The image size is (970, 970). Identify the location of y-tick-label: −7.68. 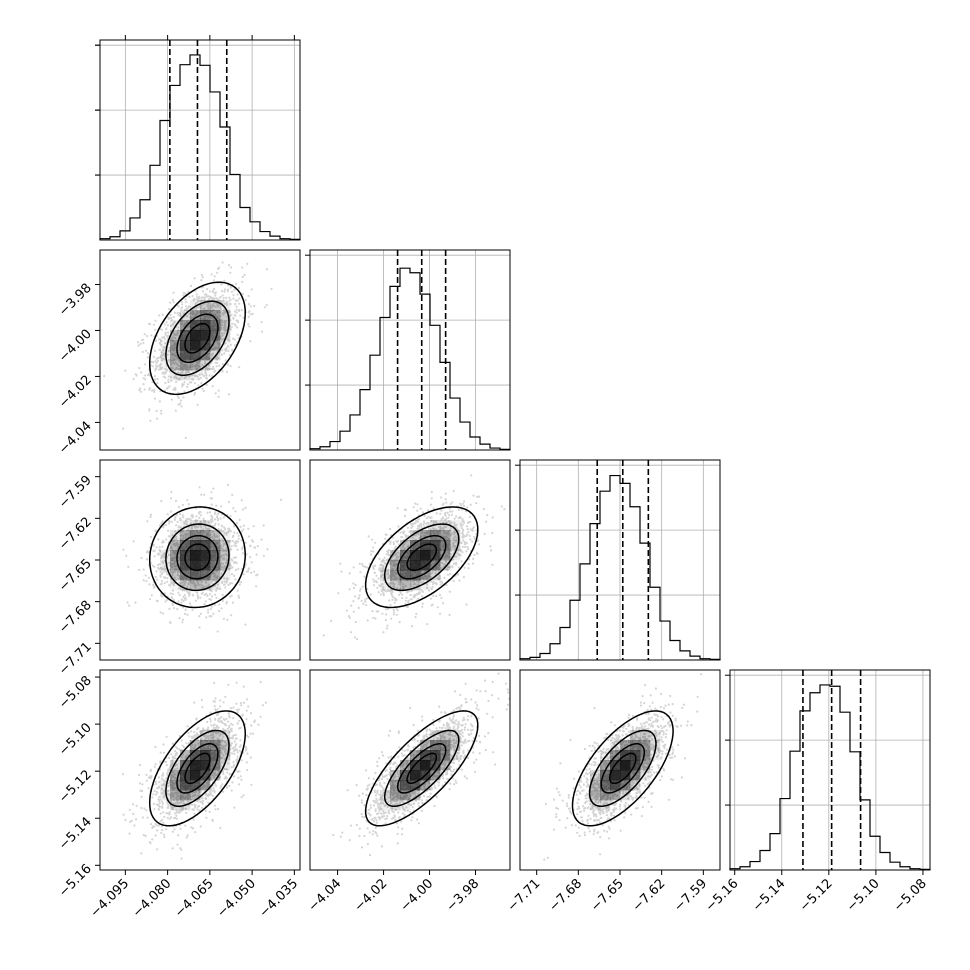
(75, 617).